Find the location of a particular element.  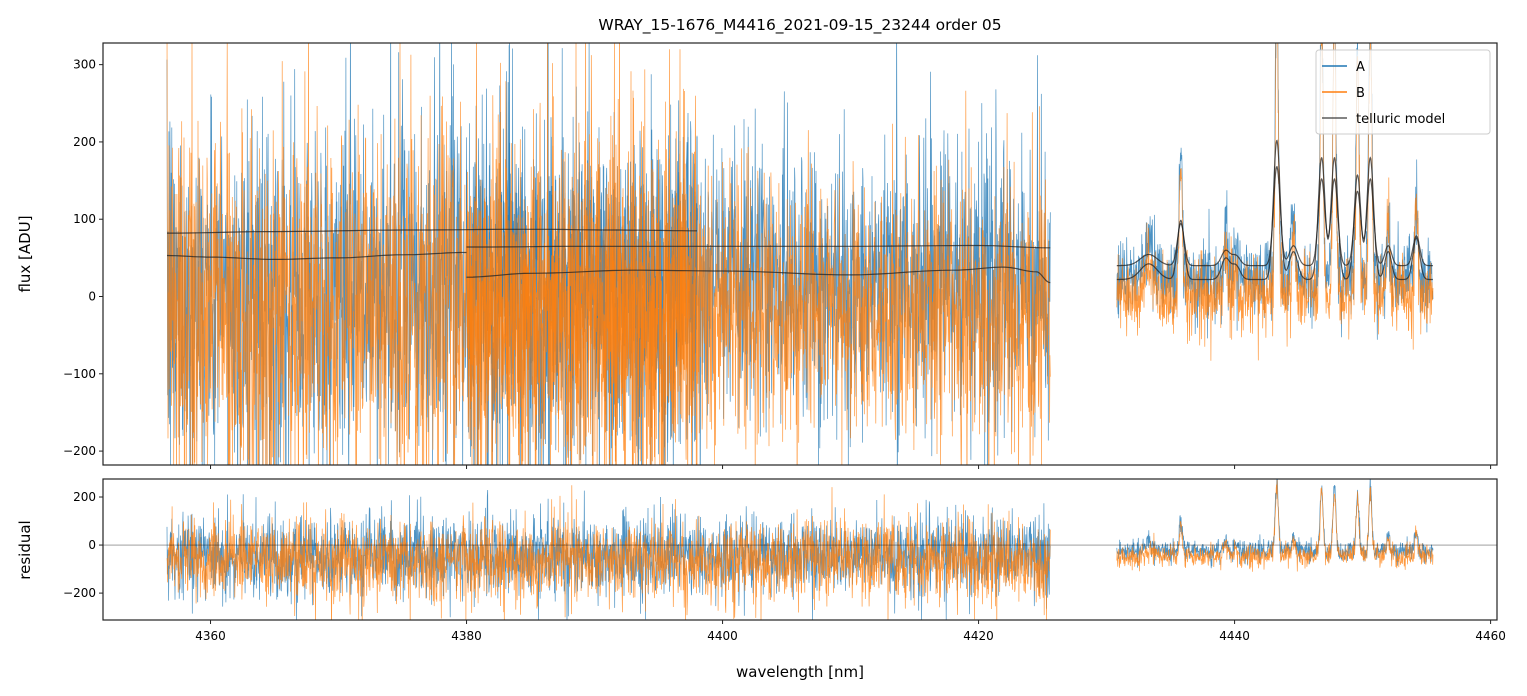

legend-label-telluric: telluric model is located at coordinates (1400, 119).